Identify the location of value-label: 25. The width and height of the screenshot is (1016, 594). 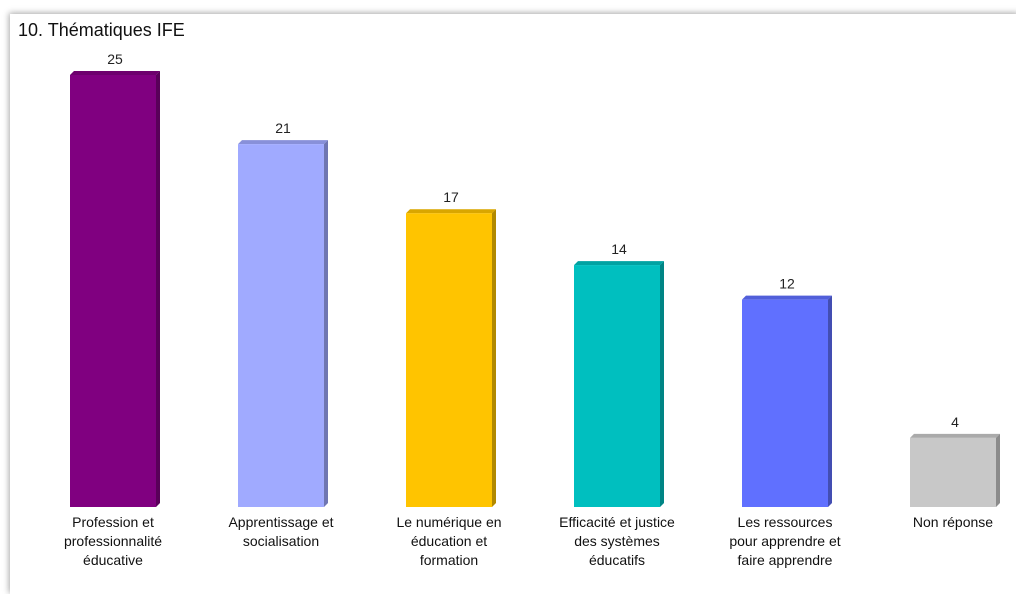
(115, 59).